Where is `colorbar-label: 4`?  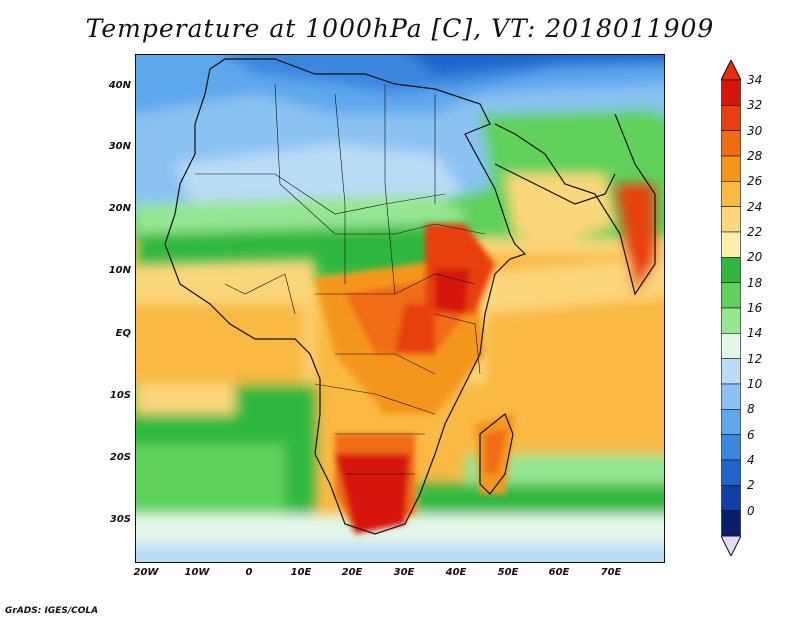
colorbar-label: 4 is located at coordinates (751, 460).